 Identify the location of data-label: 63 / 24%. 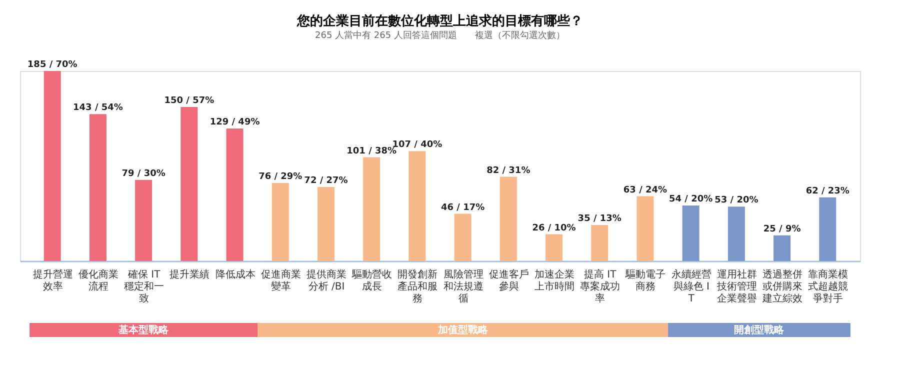
(645, 190).